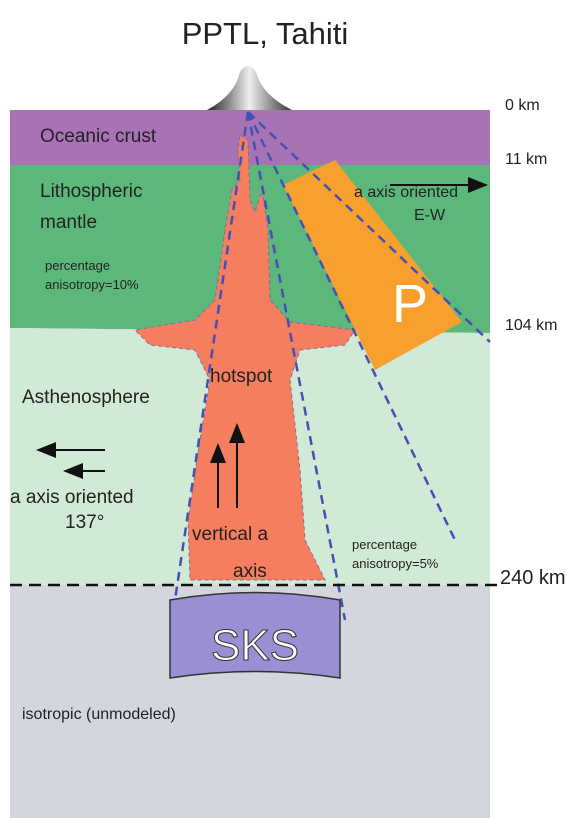  I want to click on sks-box, so click(255, 635).